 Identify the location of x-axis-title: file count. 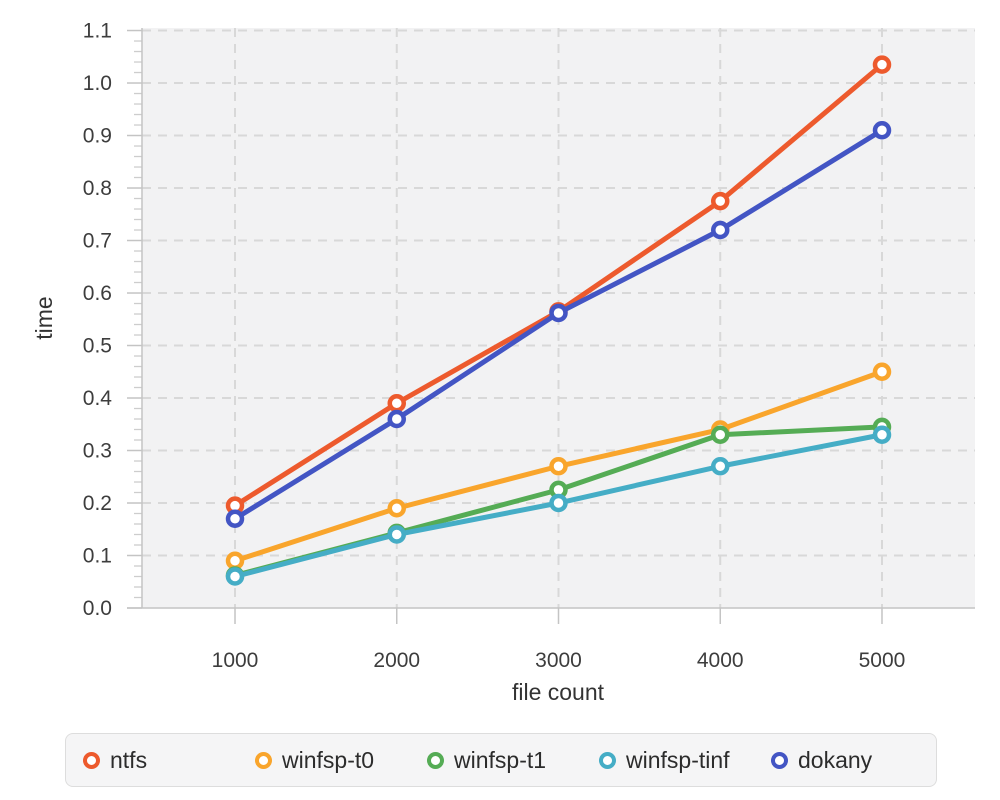
(558, 692).